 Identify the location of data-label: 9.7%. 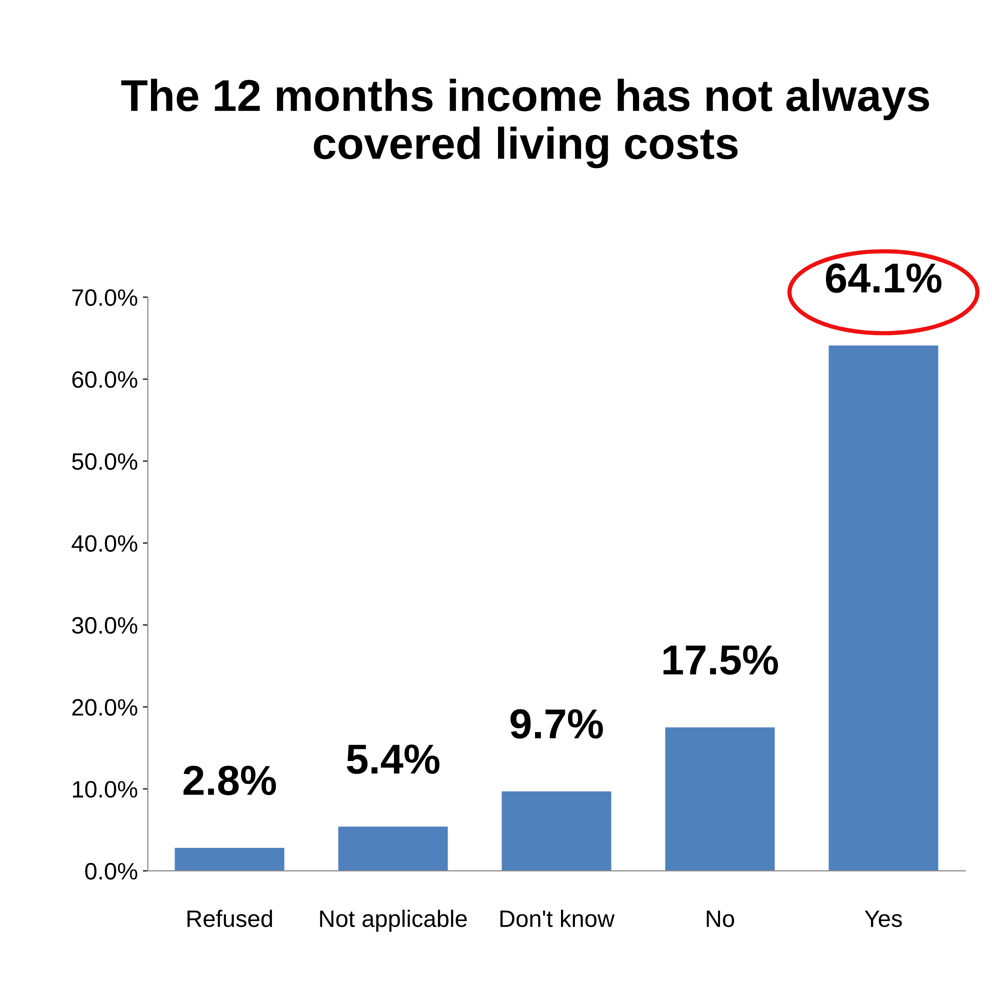
(556, 724).